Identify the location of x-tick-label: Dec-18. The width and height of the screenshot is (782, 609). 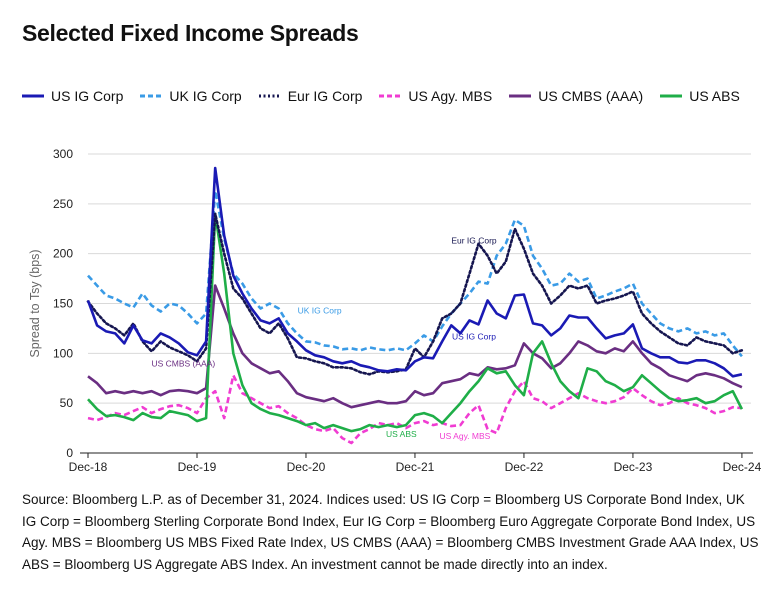
(88, 467).